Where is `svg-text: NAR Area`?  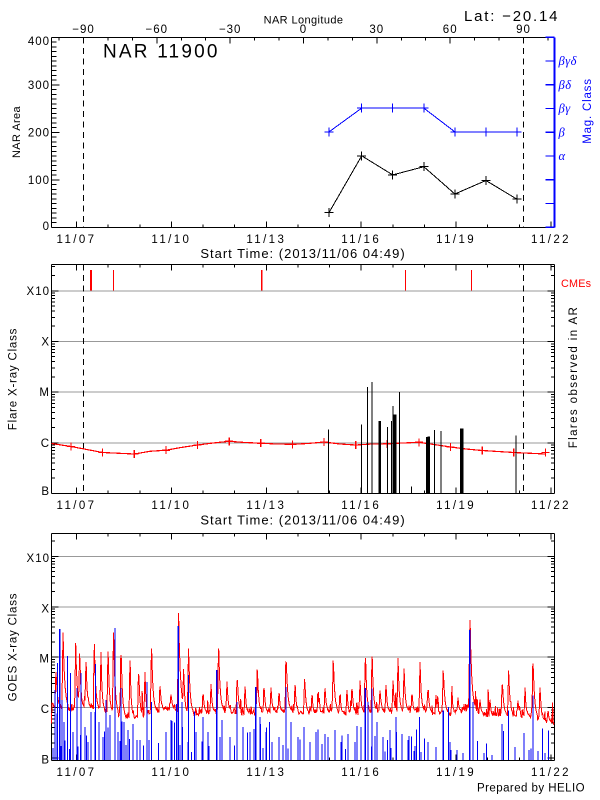
svg-text: NAR Area is located at coordinates (17, 131).